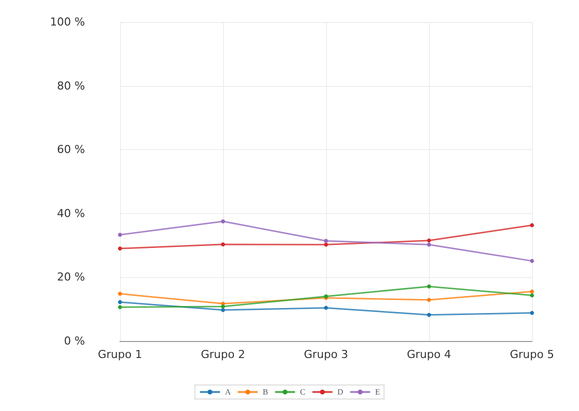 This screenshot has height=411, width=579. Describe the element at coordinates (532, 354) in the screenshot. I see `x-tick-label: Grupo 5` at that location.